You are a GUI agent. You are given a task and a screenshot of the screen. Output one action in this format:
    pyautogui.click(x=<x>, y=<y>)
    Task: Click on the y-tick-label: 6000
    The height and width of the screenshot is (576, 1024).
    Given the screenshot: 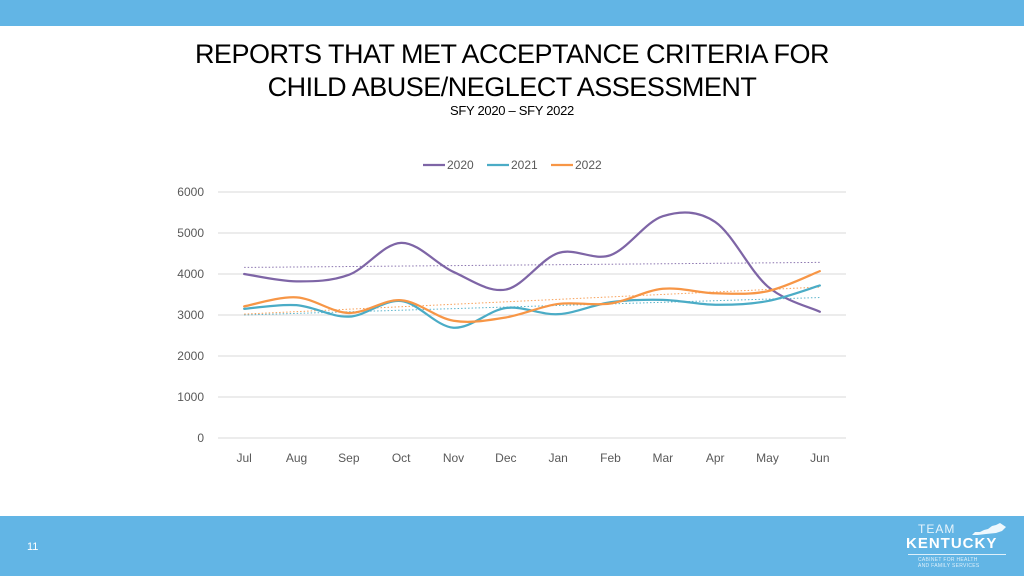 What is the action you would take?
    pyautogui.click(x=190, y=192)
    